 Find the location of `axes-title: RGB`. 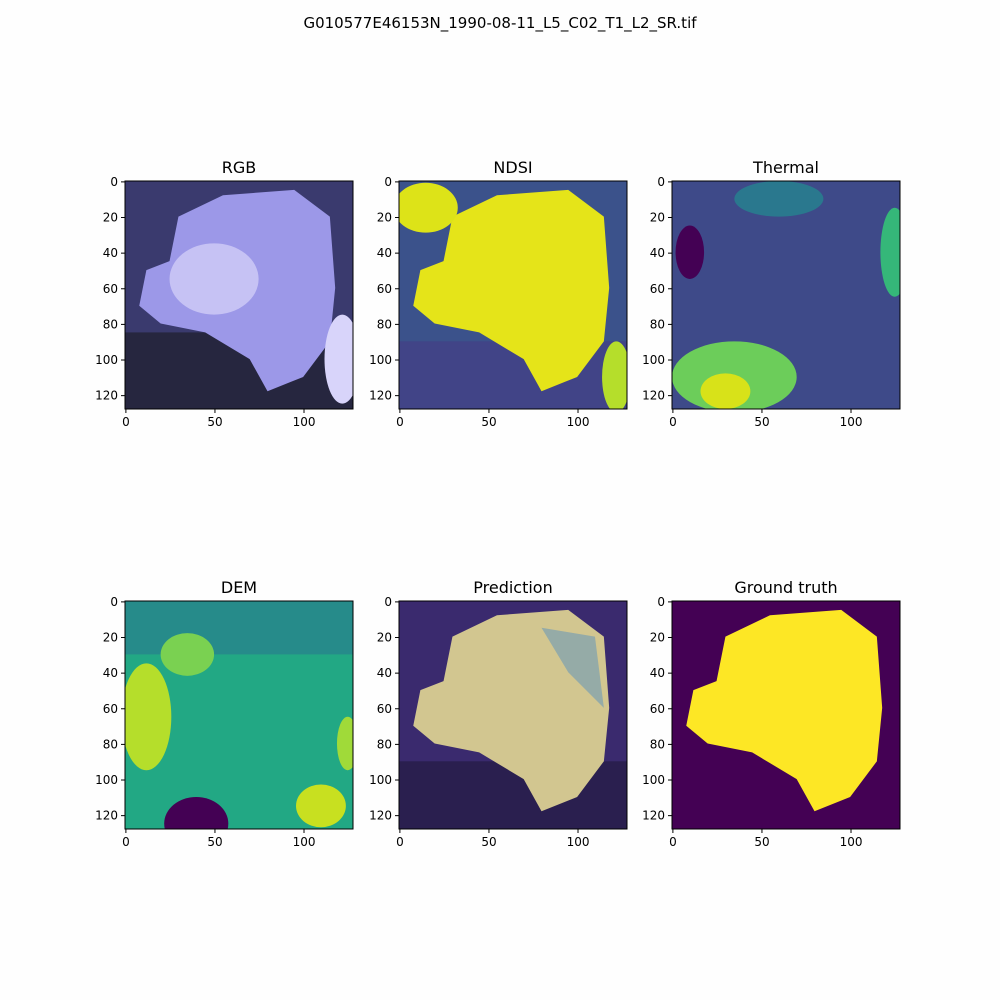

axes-title: RGB is located at coordinates (239, 167).